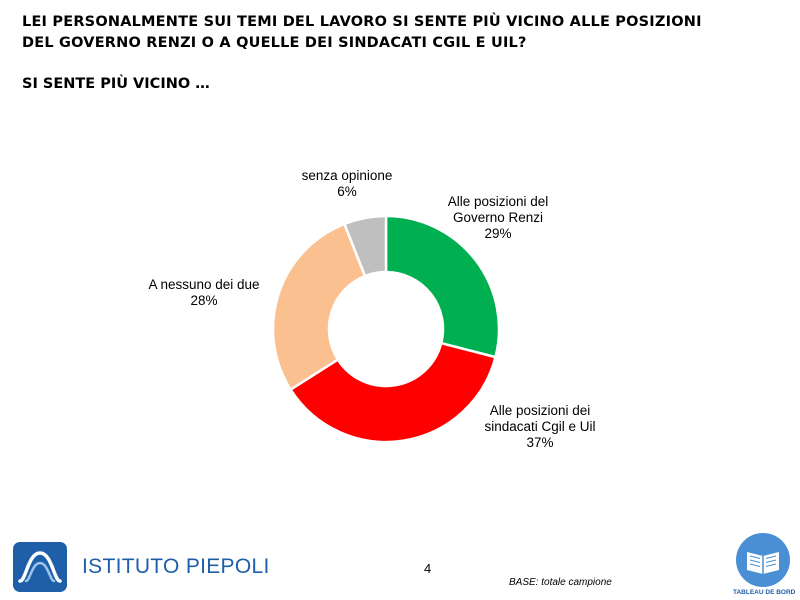 The image size is (800, 600). I want to click on slice-value-label: 6%, so click(347, 191).